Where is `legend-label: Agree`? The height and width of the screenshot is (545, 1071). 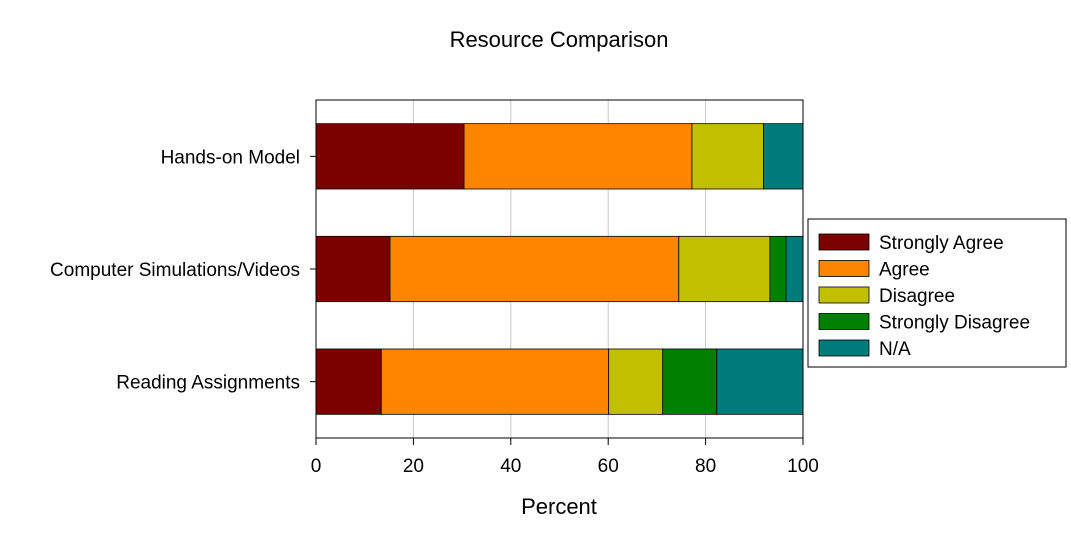 legend-label: Agree is located at coordinates (904, 270).